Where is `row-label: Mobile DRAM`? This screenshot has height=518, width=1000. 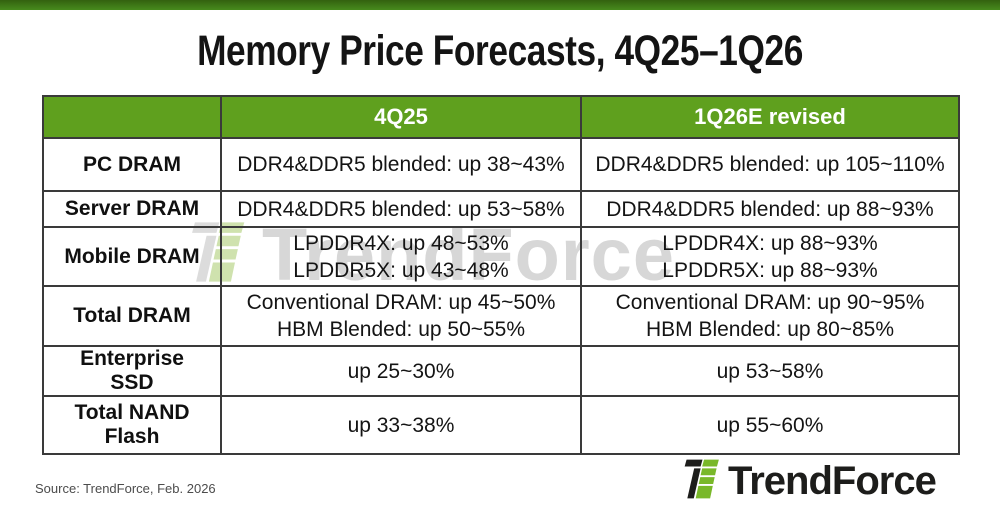
row-label: Mobile DRAM is located at coordinates (132, 256).